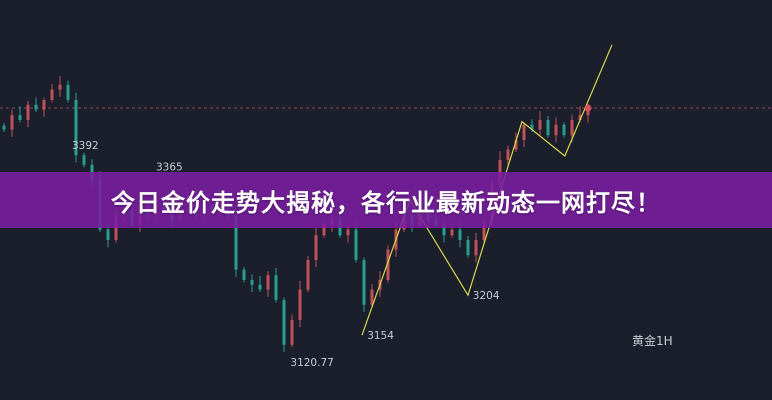  I want to click on last-price-marker, so click(588, 108).